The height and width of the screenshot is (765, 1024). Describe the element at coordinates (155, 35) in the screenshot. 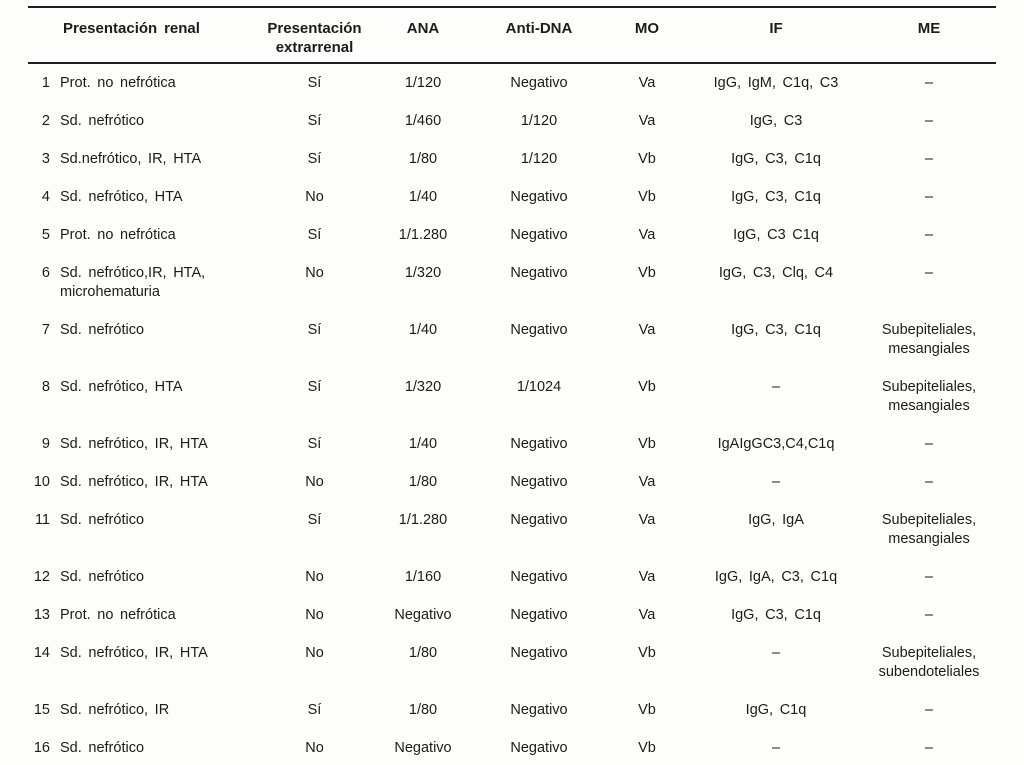

I see `column-header-presentacion-renal: Presentación renal` at that location.